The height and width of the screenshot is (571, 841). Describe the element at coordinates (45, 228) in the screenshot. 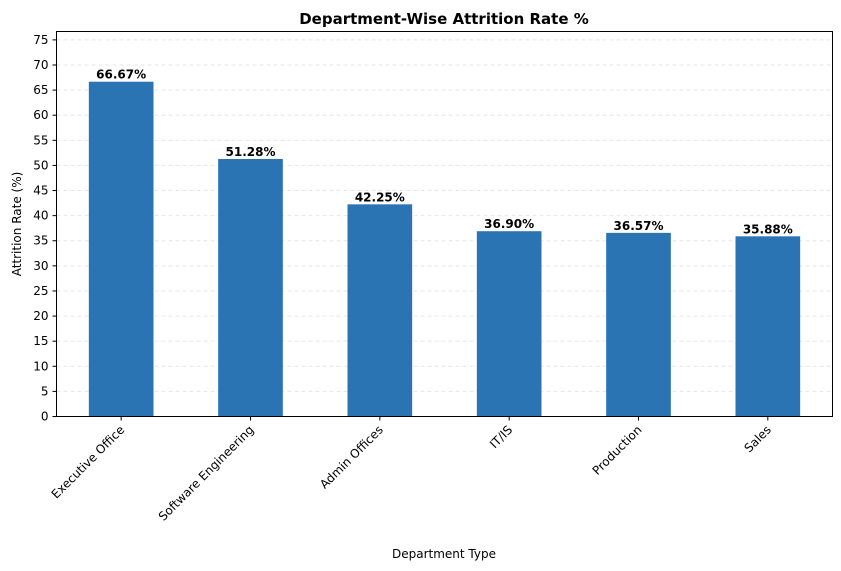

I see `y-axis: 0 5 10 15 20 25 30 35 40 45 50 55 60 65 70 75` at that location.